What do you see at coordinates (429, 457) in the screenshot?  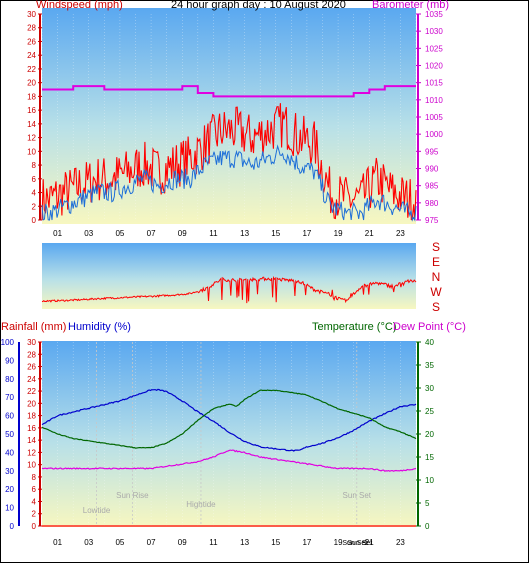 I see `temperature-tick-label: 15` at bounding box center [429, 457].